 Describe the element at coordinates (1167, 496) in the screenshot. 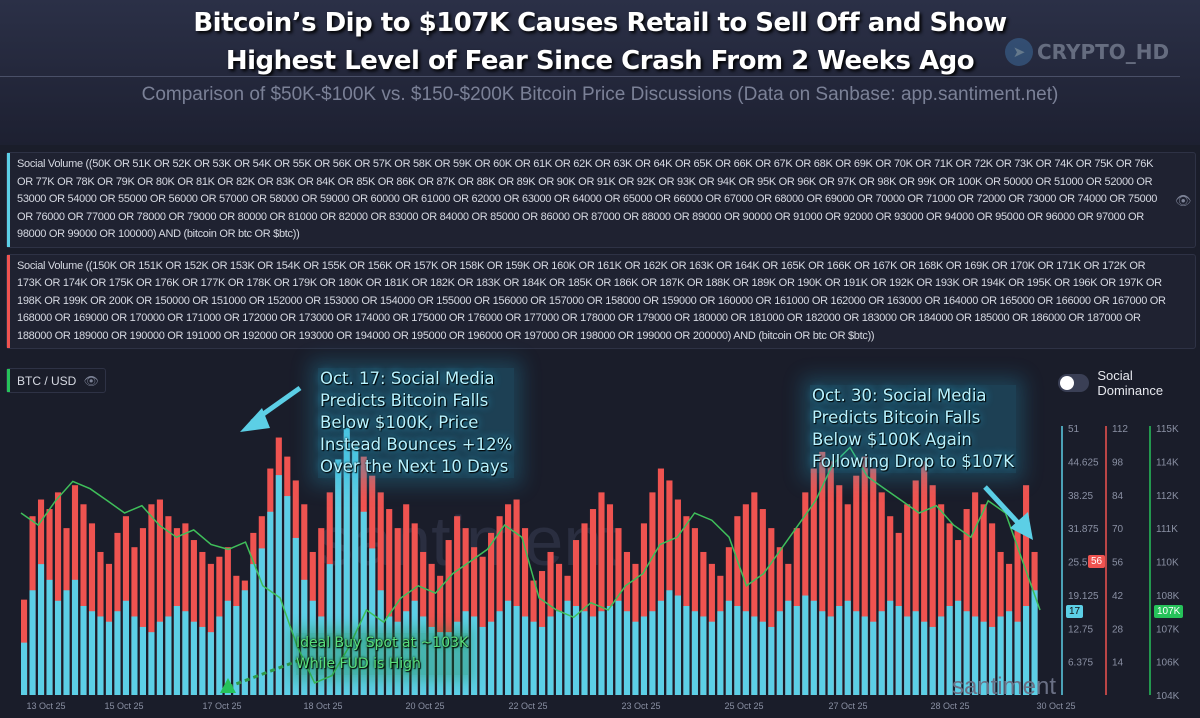

I see `axis-tick-green: 112K` at that location.